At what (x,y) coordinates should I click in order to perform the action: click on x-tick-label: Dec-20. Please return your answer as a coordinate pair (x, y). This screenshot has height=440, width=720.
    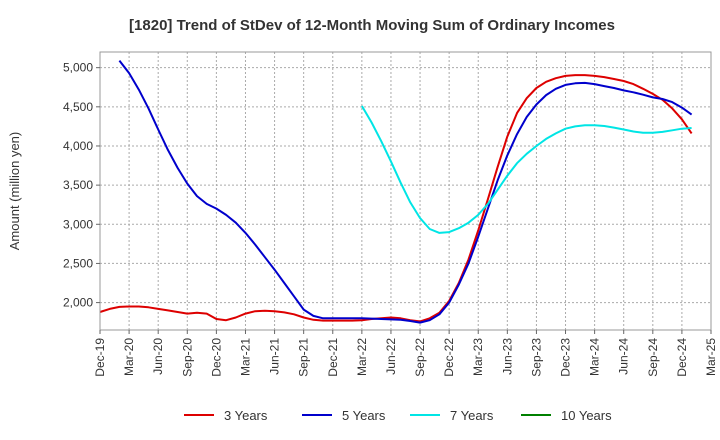
    Looking at the image, I should click on (216, 357).